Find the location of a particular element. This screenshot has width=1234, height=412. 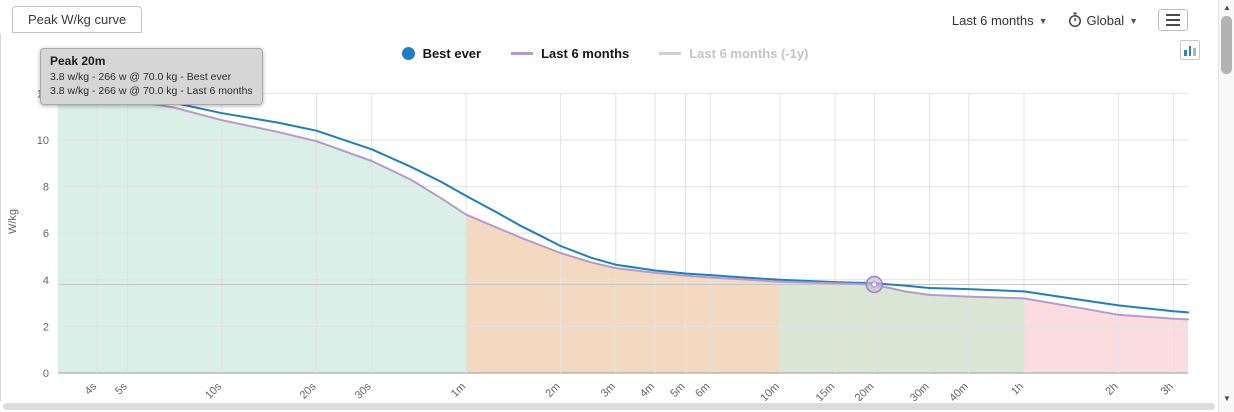

legend-item-last-6-months-1y: Last 6 months (-1y) is located at coordinates (733, 53).